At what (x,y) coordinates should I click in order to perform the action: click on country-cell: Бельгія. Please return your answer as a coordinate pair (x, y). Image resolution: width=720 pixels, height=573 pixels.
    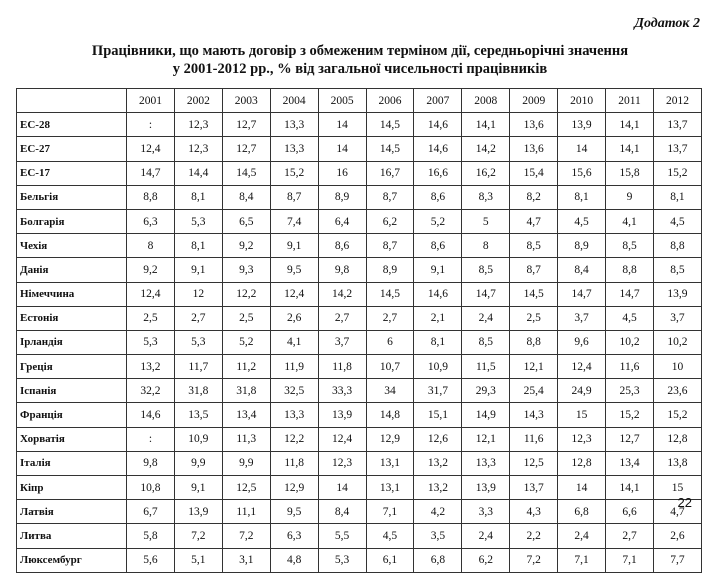
    Looking at the image, I should click on (71, 197).